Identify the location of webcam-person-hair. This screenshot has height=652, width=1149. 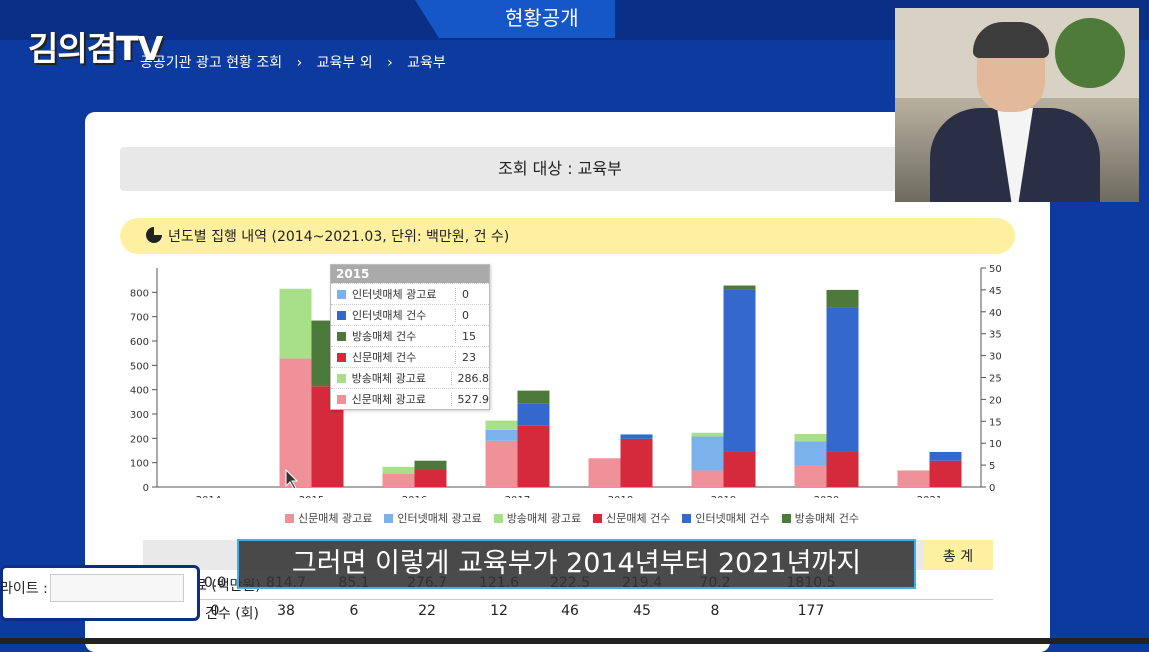
(1011, 40).